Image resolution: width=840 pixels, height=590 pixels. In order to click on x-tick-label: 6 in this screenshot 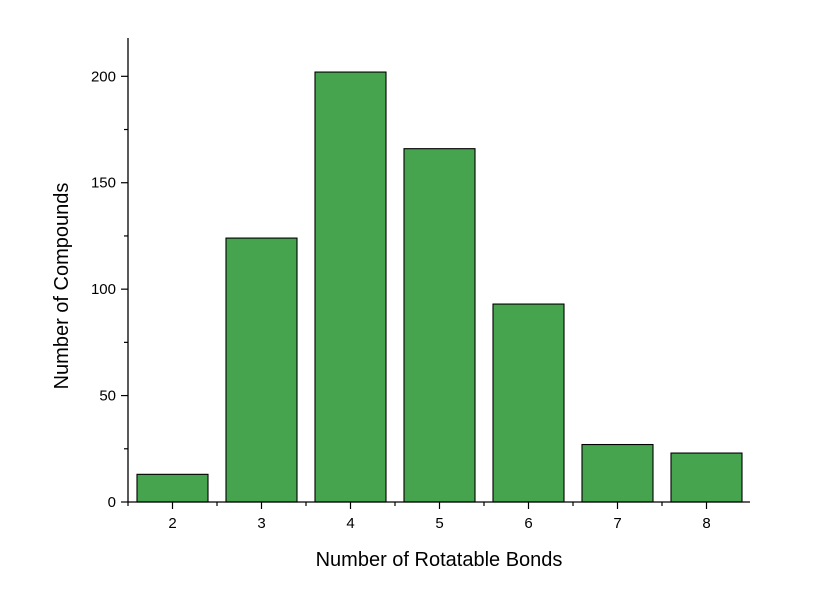, I will do `click(528, 523)`.